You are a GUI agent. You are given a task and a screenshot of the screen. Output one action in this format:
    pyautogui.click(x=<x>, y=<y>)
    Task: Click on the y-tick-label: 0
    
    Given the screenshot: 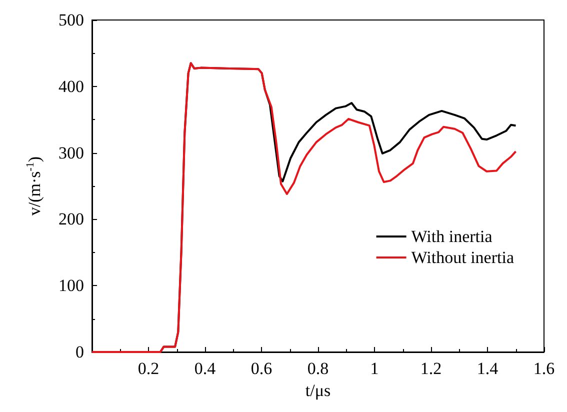 What is the action you would take?
    pyautogui.click(x=80, y=352)
    